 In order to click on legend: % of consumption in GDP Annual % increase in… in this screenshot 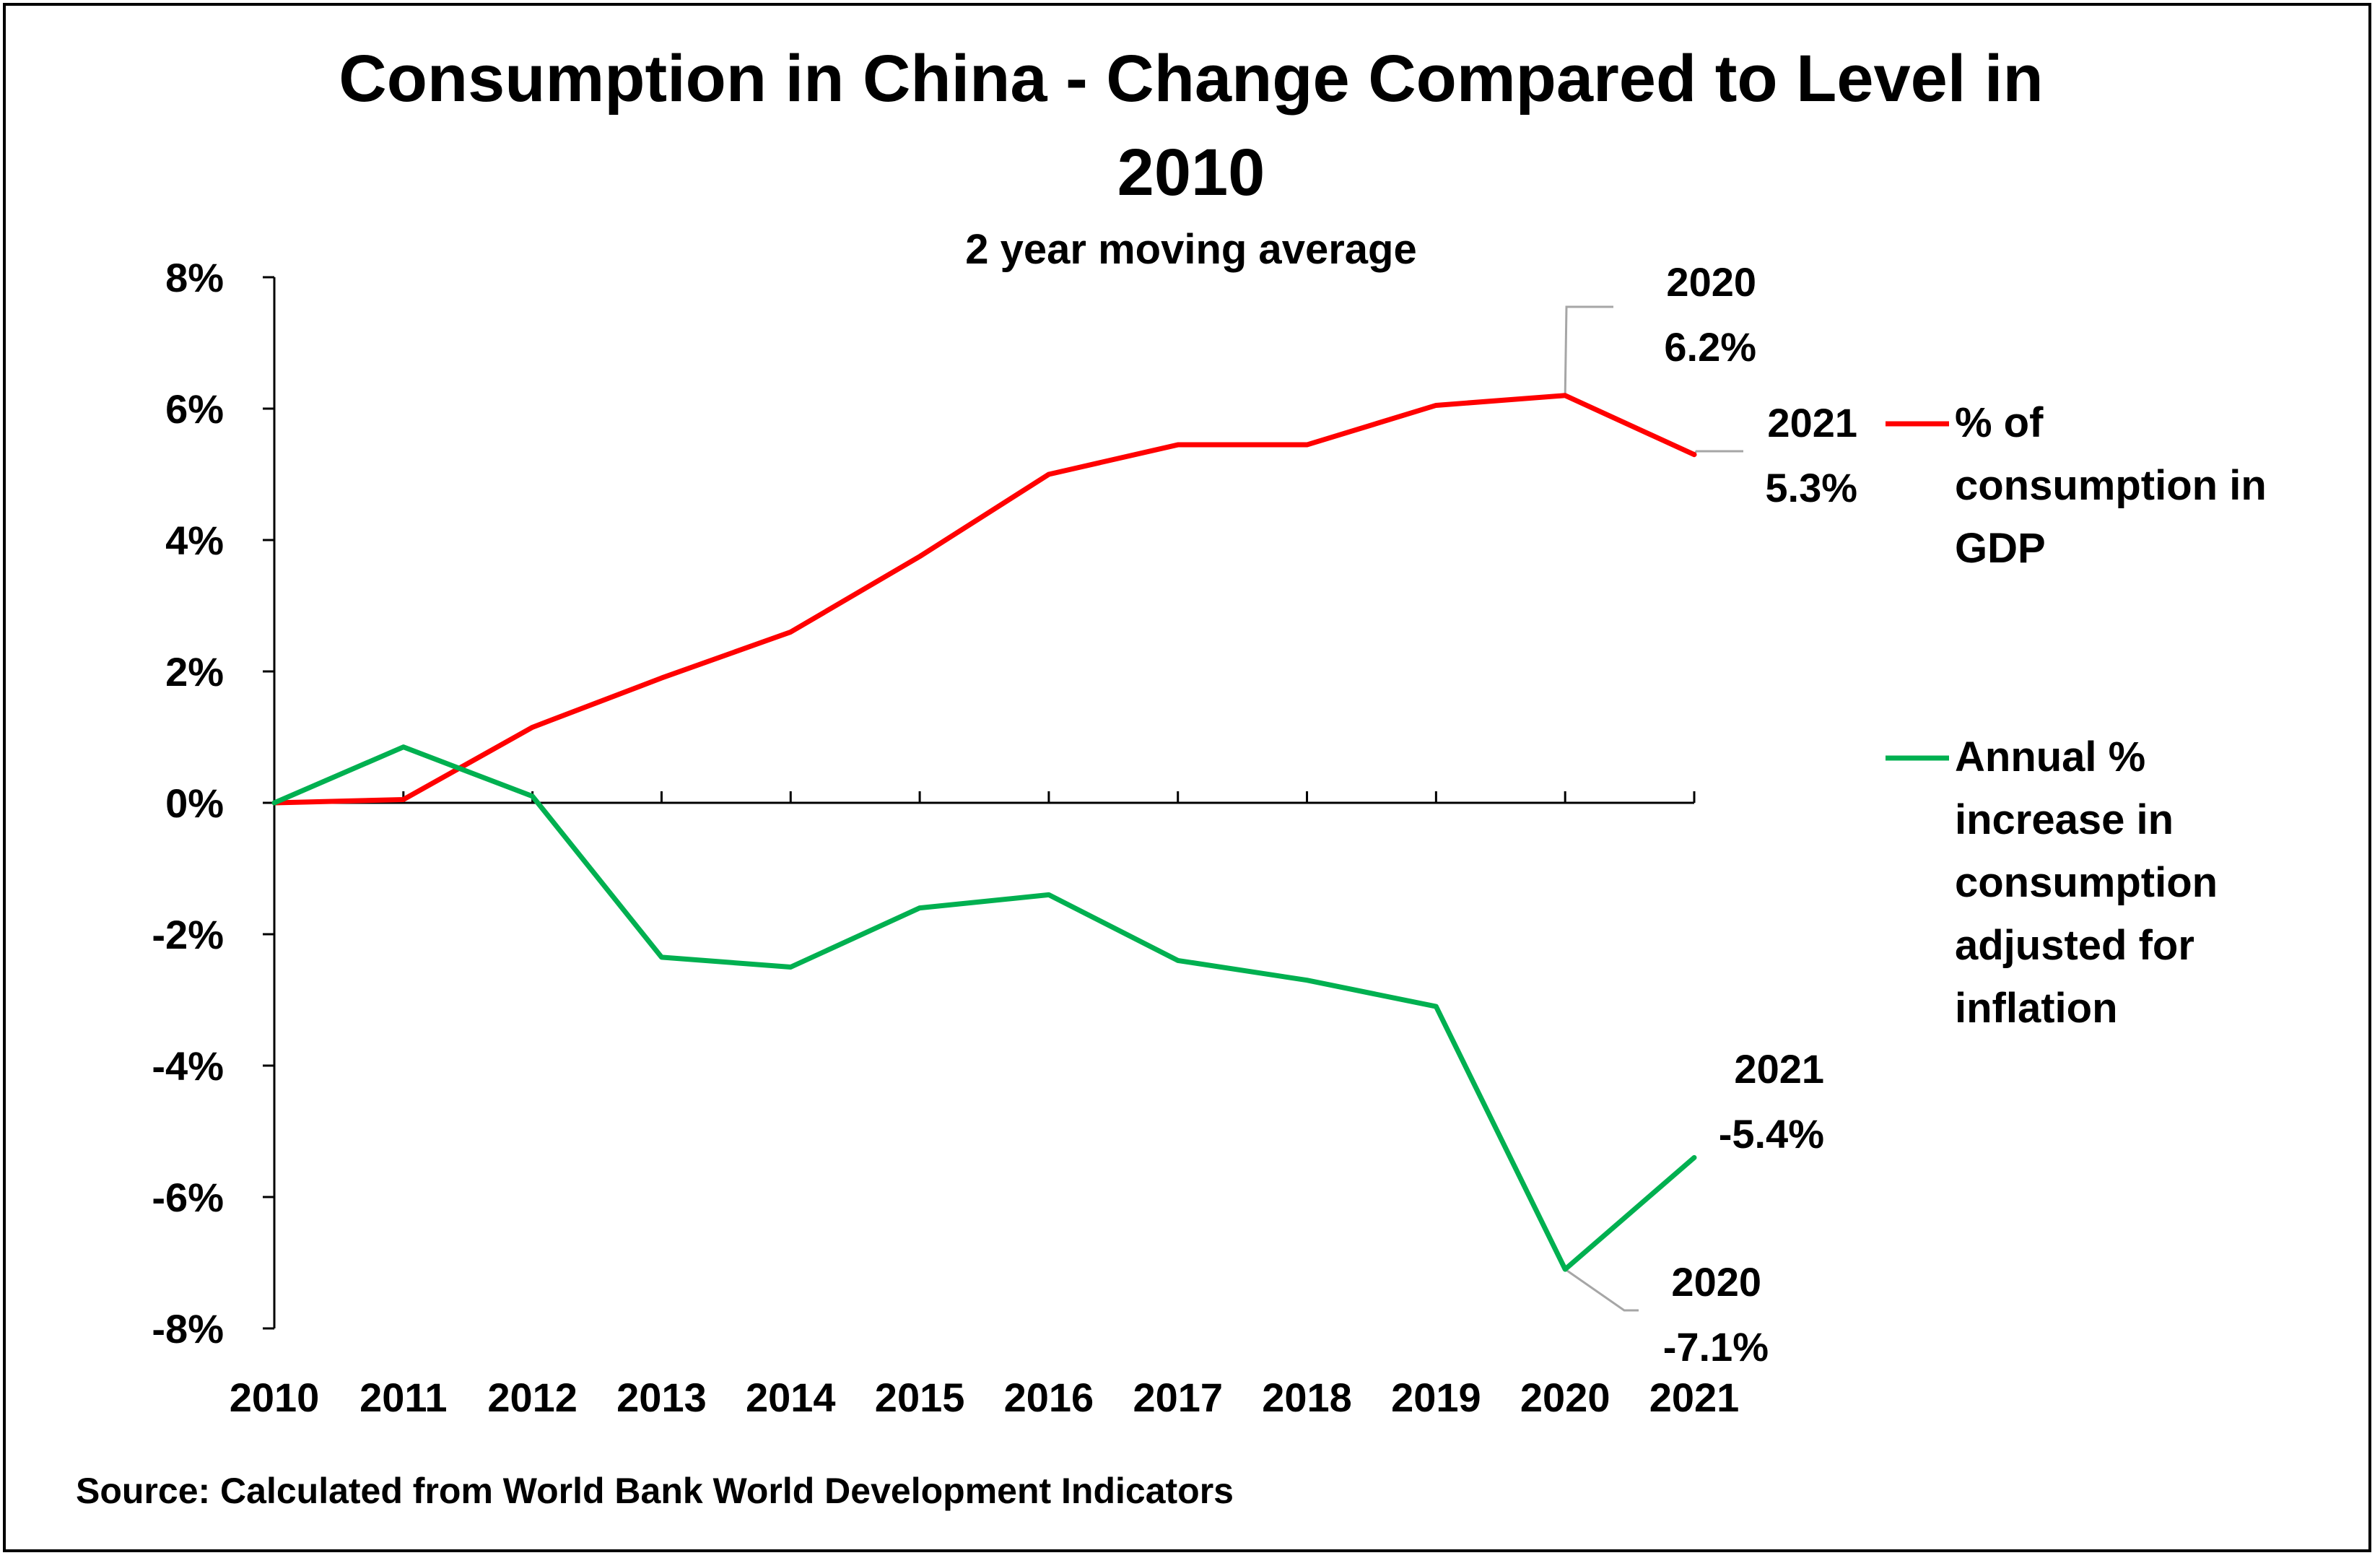, I will do `click(2076, 715)`.